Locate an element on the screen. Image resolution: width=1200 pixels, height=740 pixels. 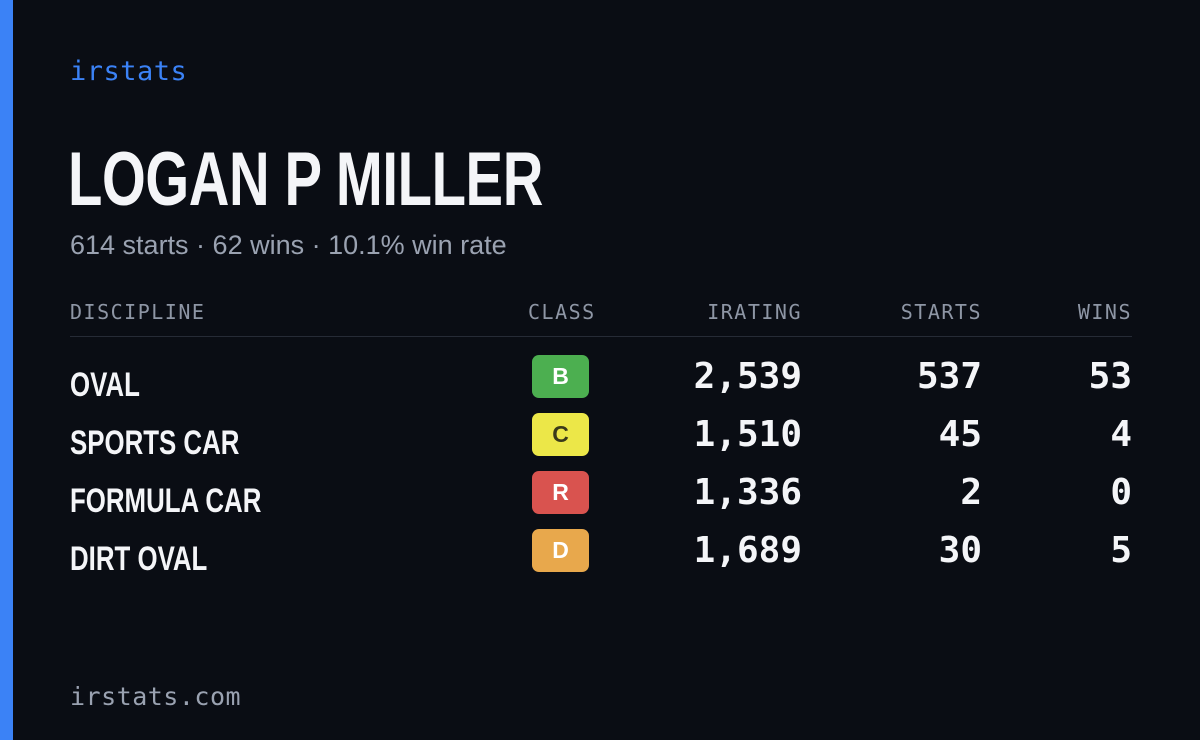
column-header-starts: STARTS is located at coordinates (941, 312).